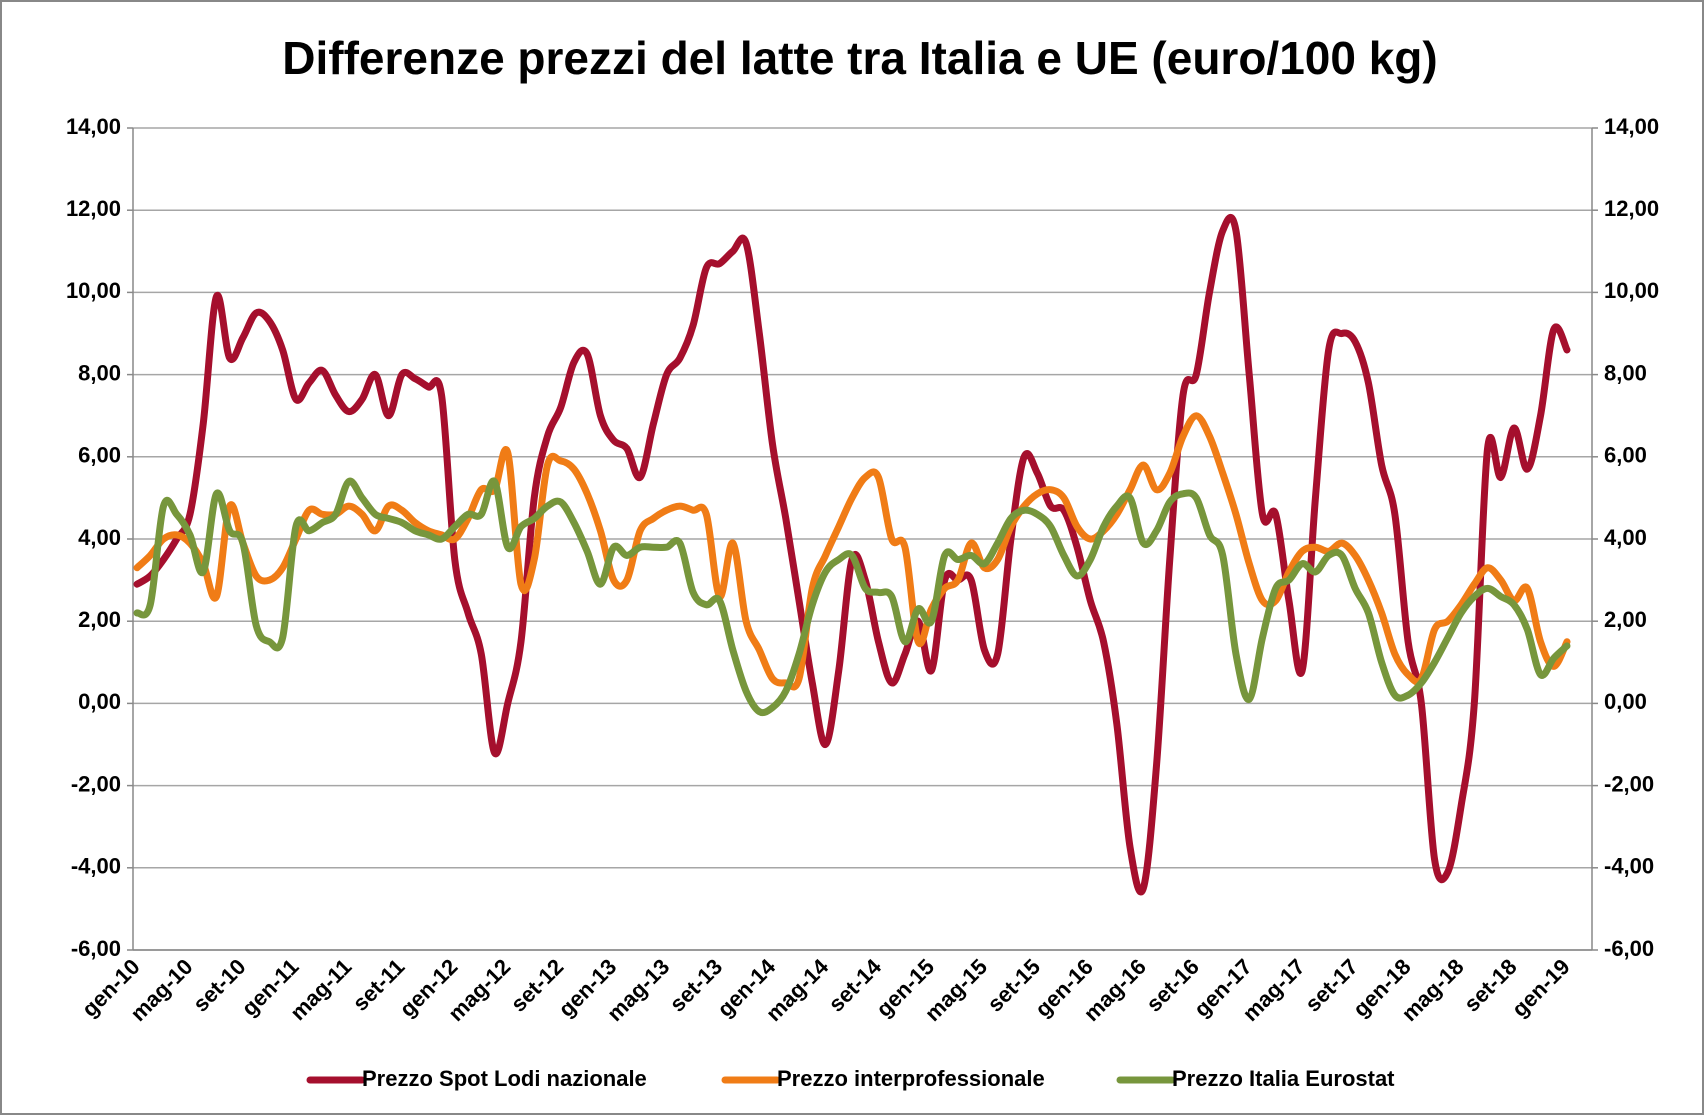  Describe the element at coordinates (911, 1078) in the screenshot. I see `legend-label: Prezzo interprofessionale` at that location.